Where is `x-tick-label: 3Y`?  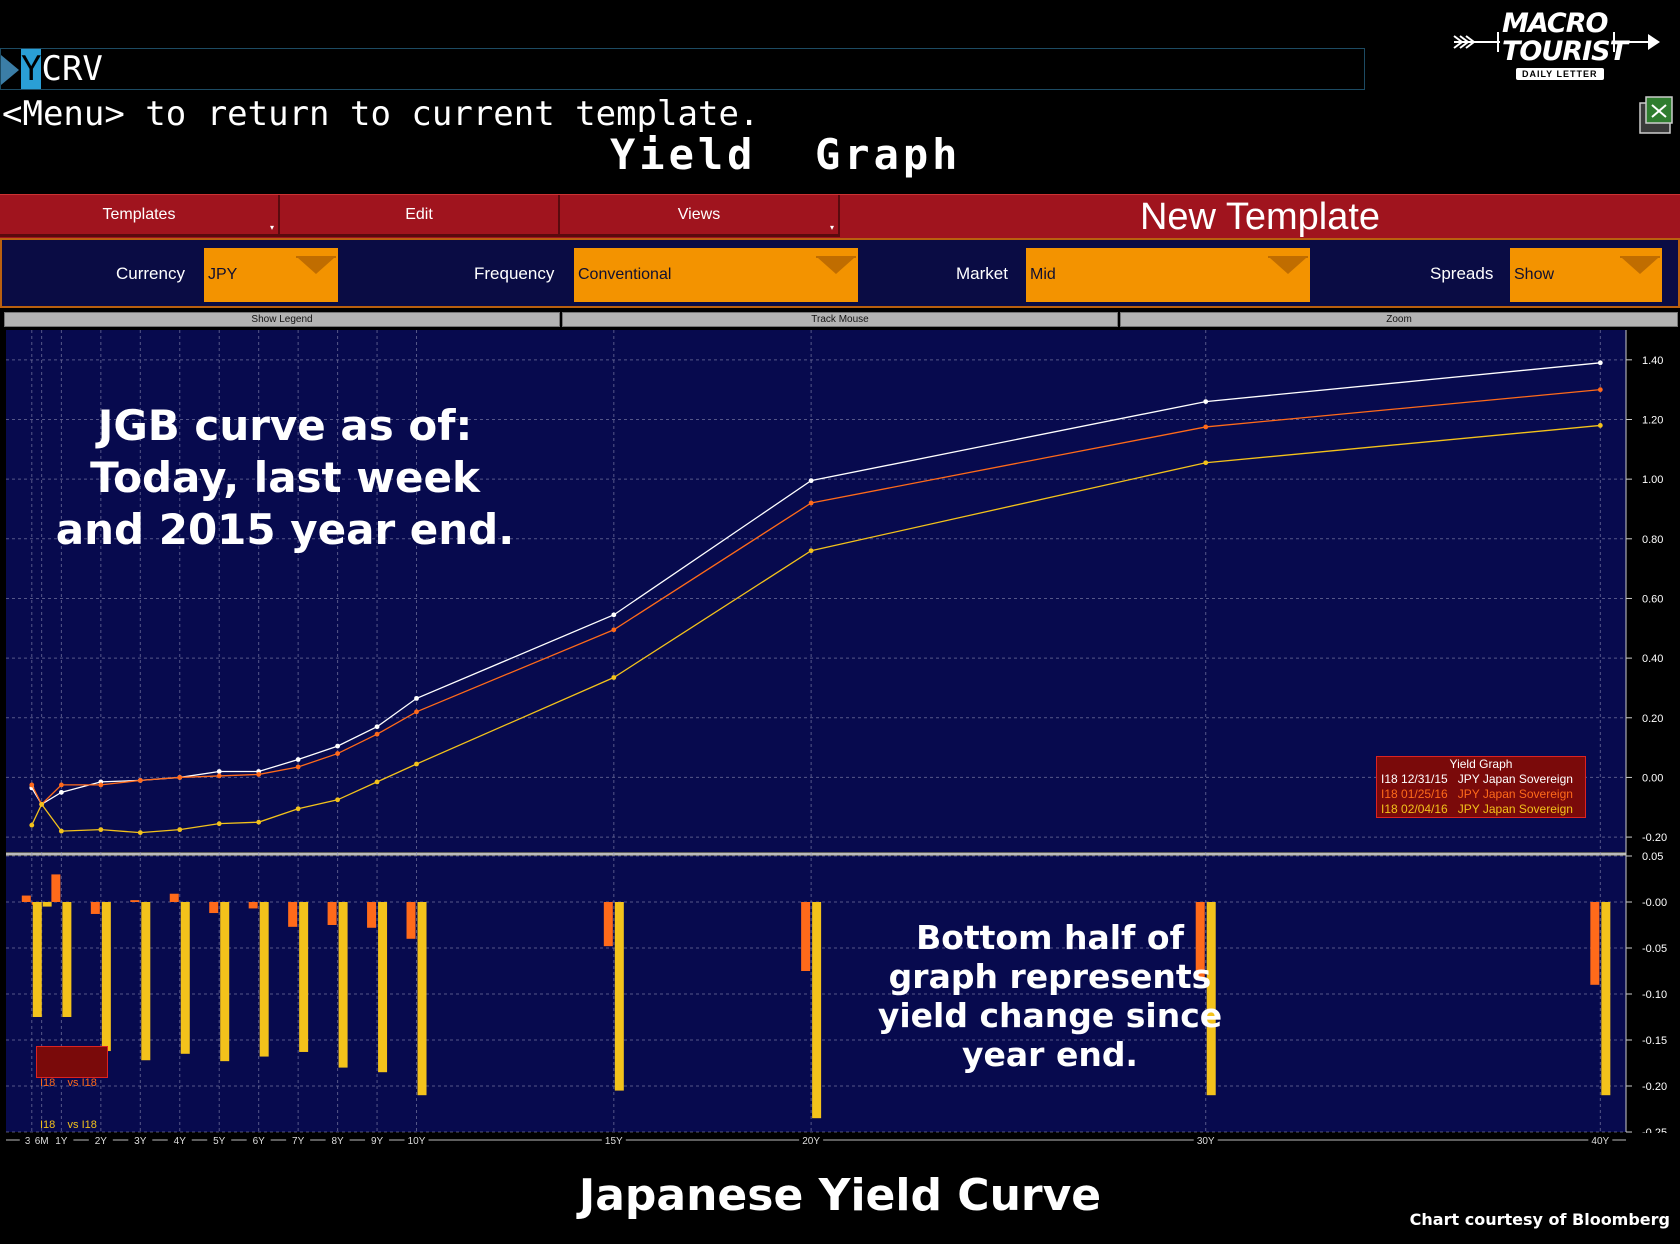
x-tick-label: 3Y is located at coordinates (140, 1141).